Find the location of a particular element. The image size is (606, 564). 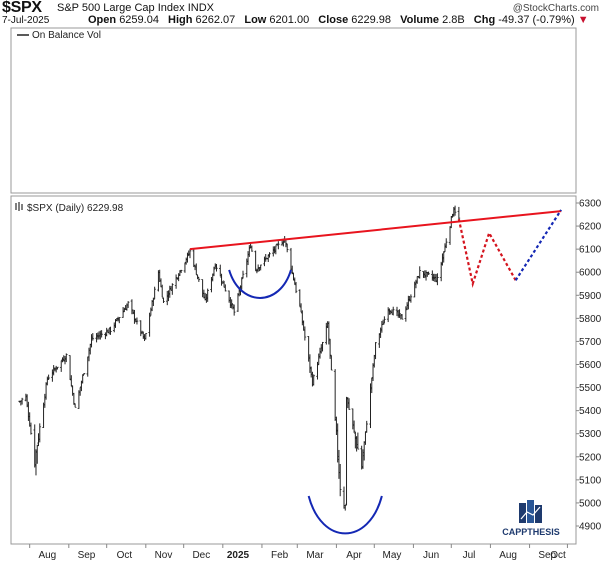

volume-label: Volume is located at coordinates (420, 20).